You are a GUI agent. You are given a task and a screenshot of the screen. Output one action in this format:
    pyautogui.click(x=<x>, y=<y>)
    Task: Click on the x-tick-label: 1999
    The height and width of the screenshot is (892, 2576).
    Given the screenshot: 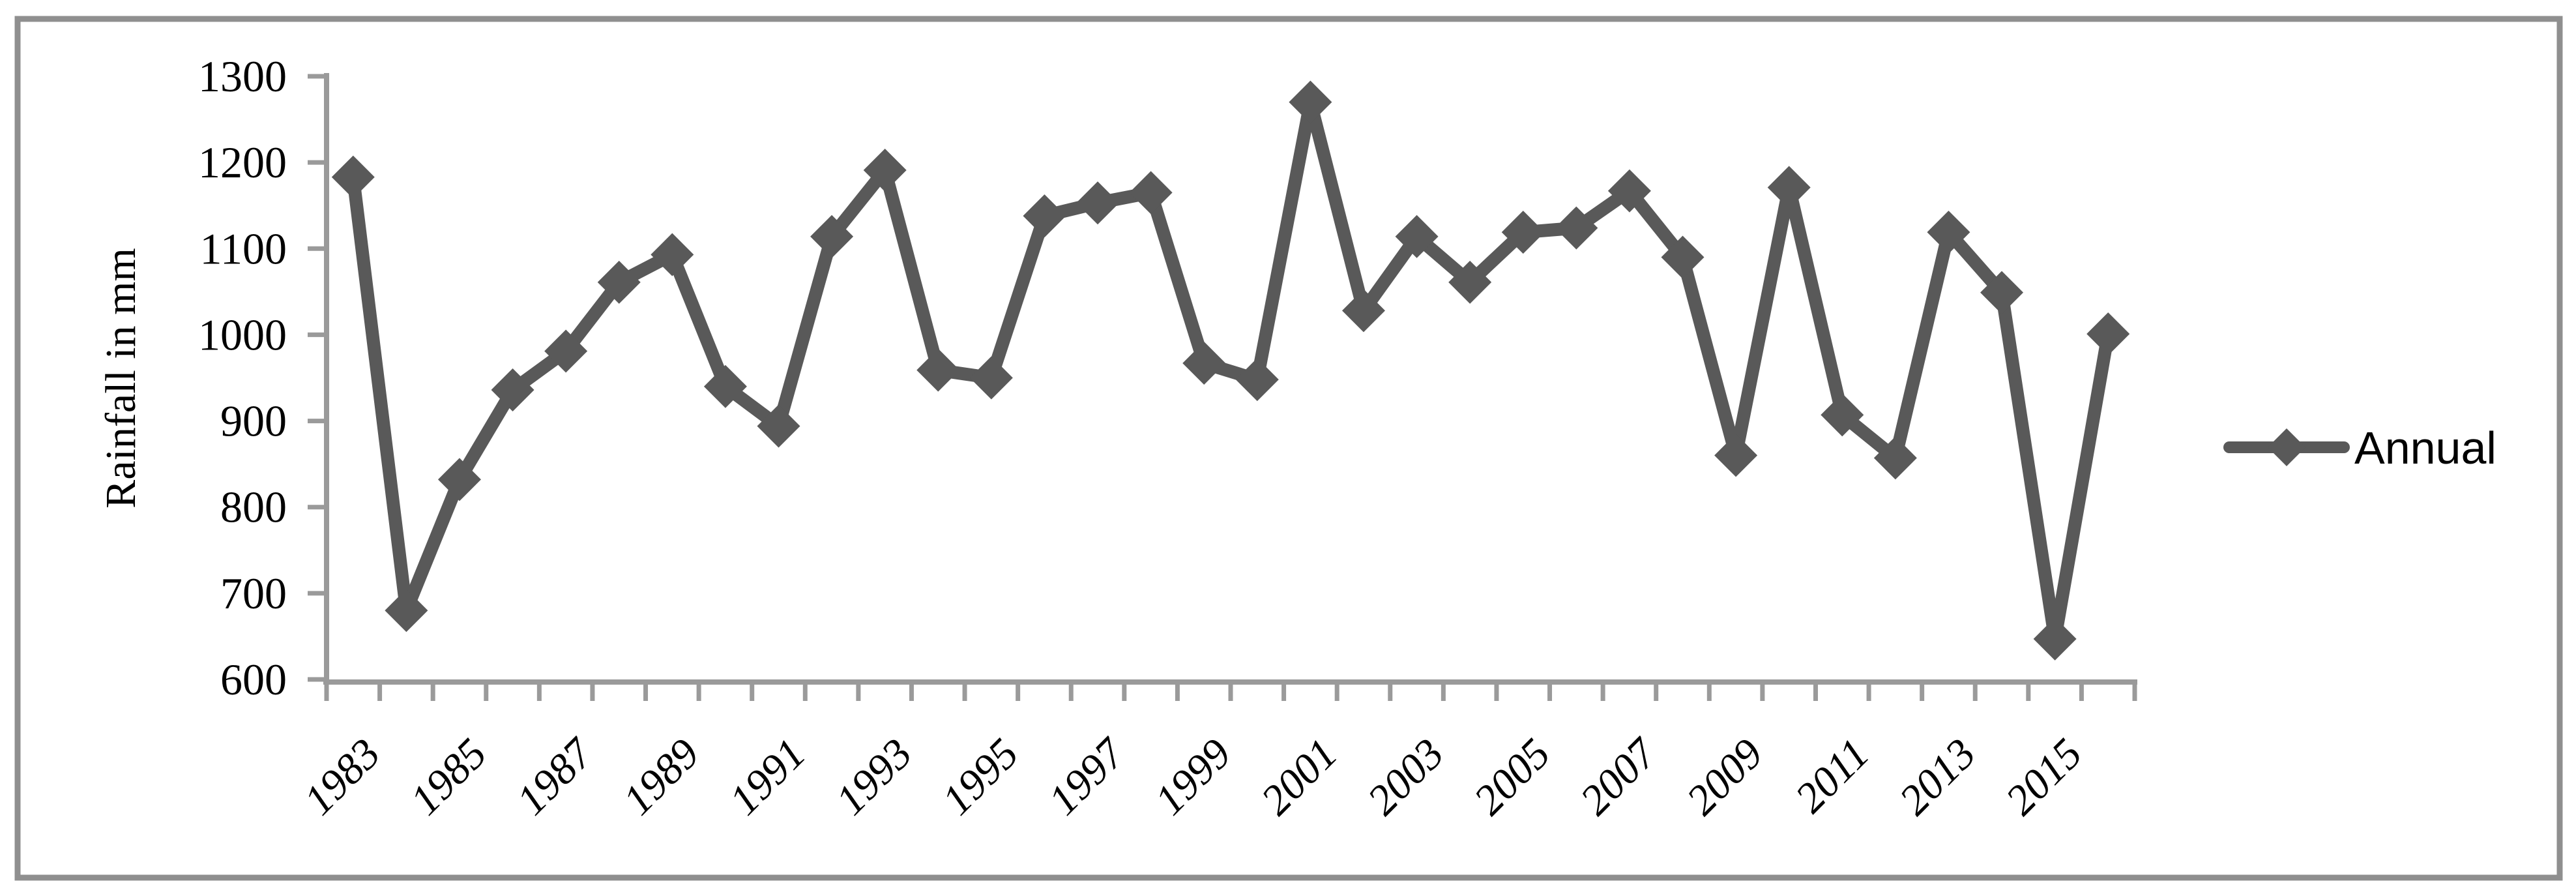 What is the action you would take?
    pyautogui.click(x=1193, y=777)
    